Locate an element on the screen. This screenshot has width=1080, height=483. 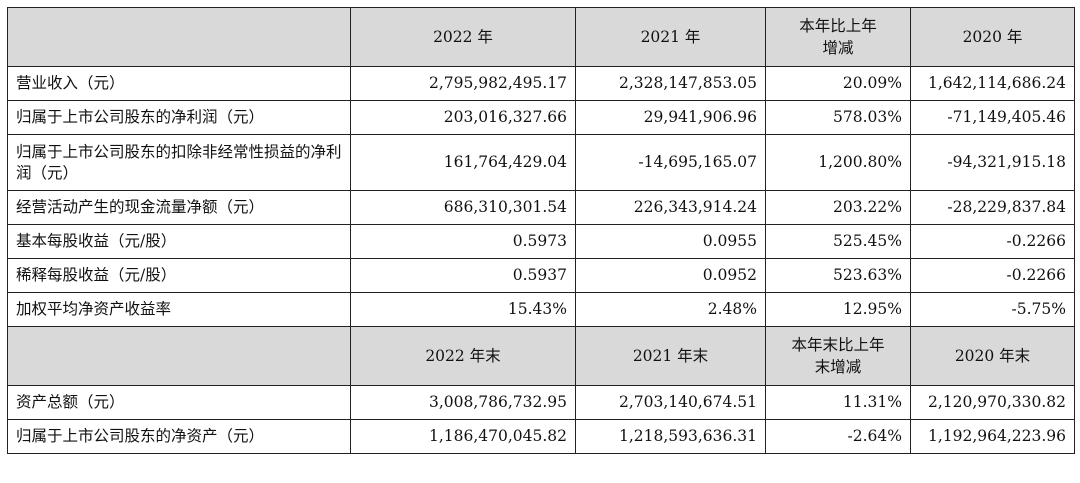
value-2021: 2,703,140,674.51 is located at coordinates (670, 402).